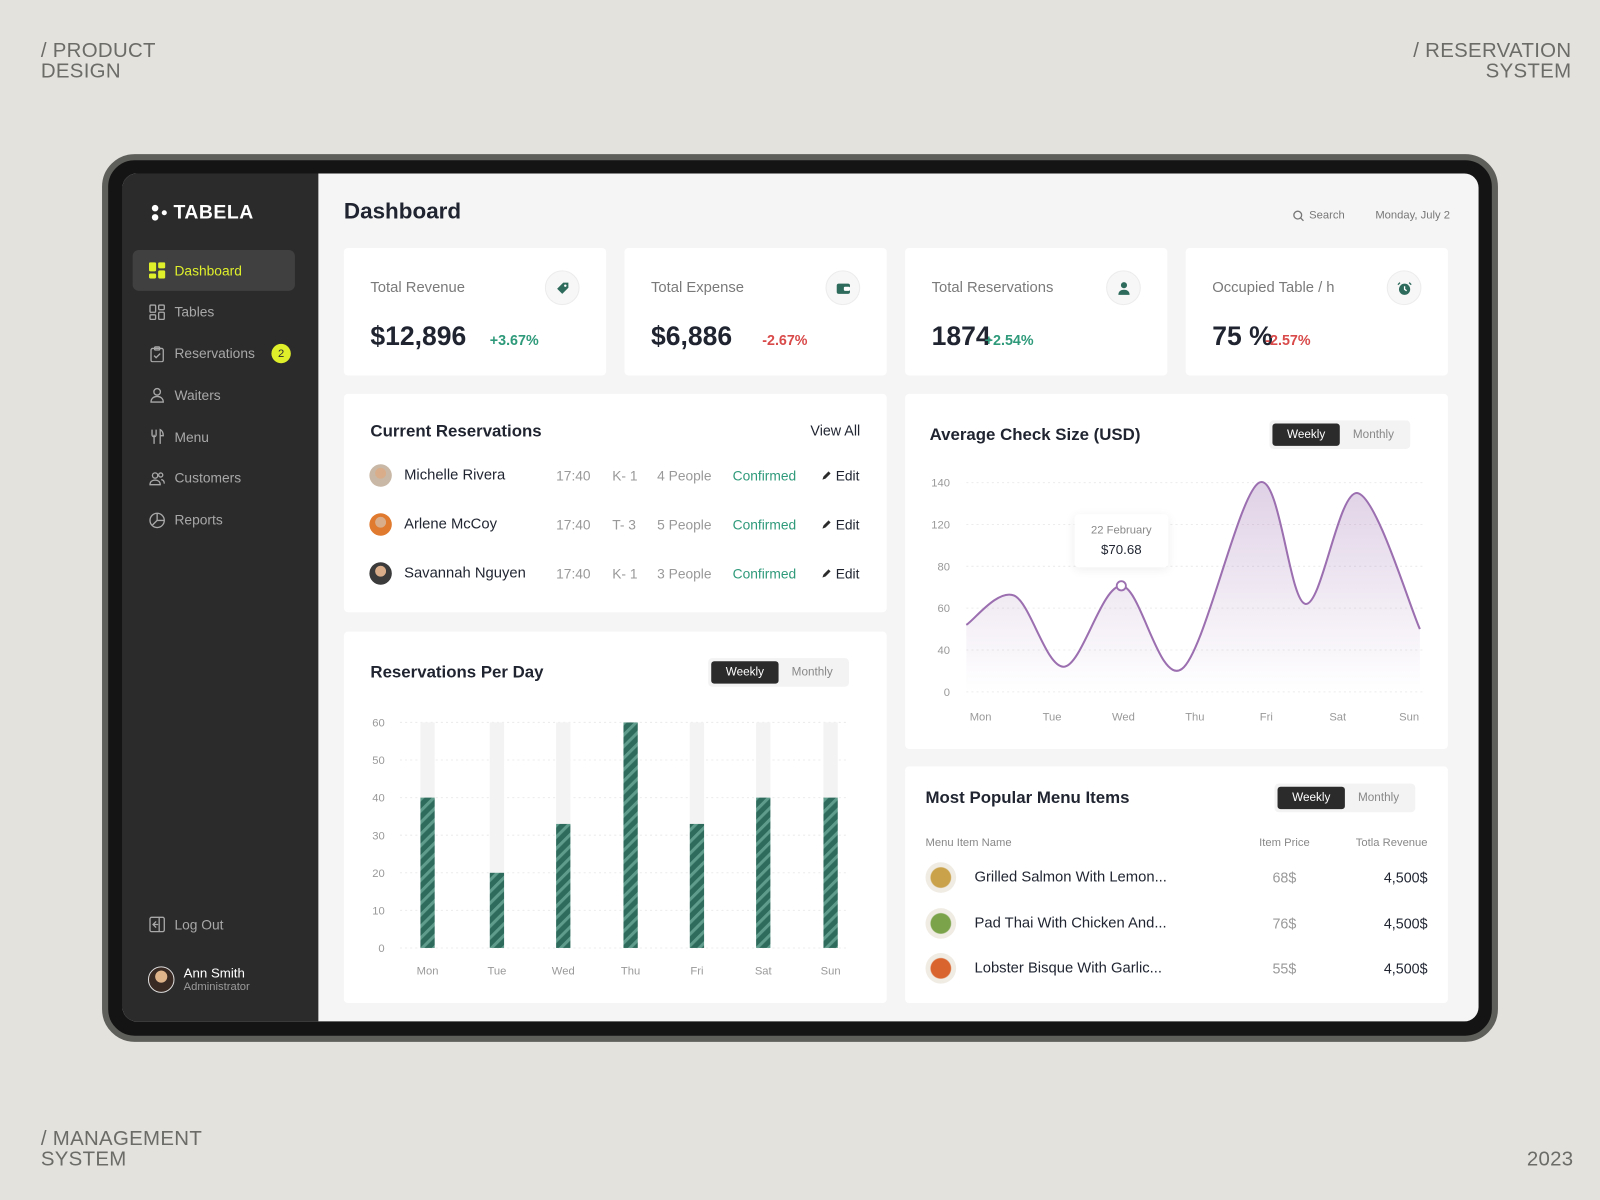 The width and height of the screenshot is (1600, 1200). What do you see at coordinates (157, 436) in the screenshot?
I see `fork-knife-icon` at bounding box center [157, 436].